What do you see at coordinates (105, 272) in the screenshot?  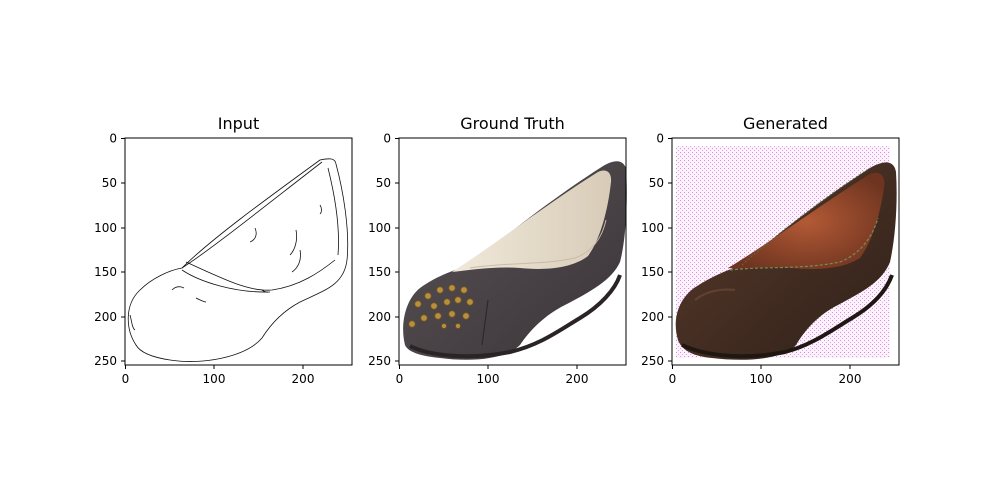 I see `input-y-tick-label: 150` at bounding box center [105, 272].